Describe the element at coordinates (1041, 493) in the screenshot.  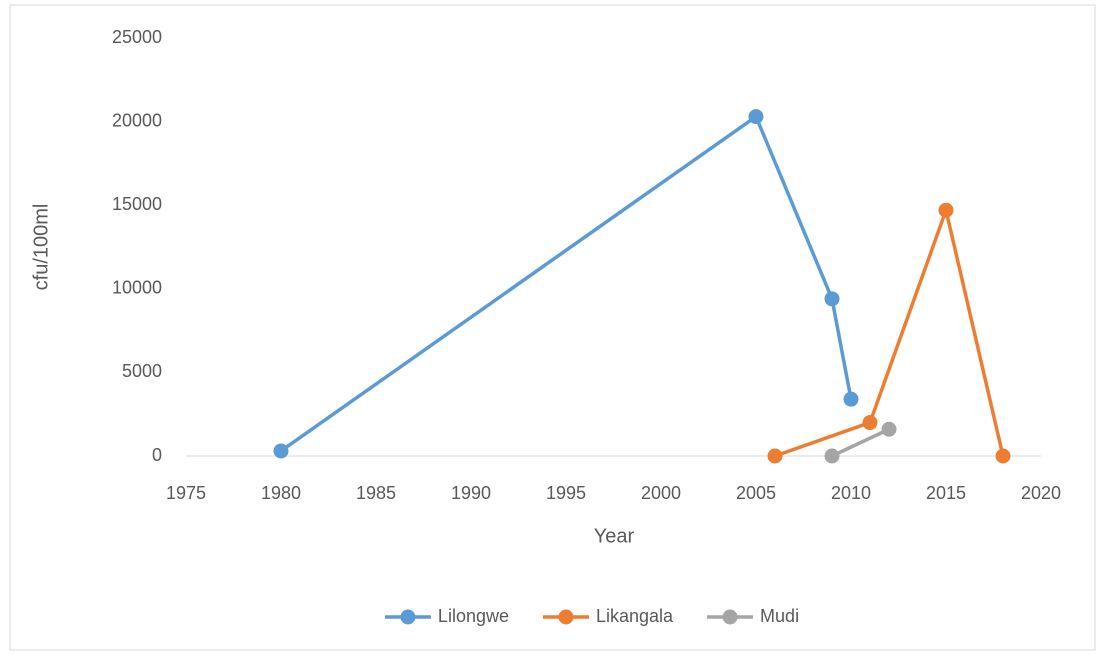
I see `x-tick-label: 2020` at that location.